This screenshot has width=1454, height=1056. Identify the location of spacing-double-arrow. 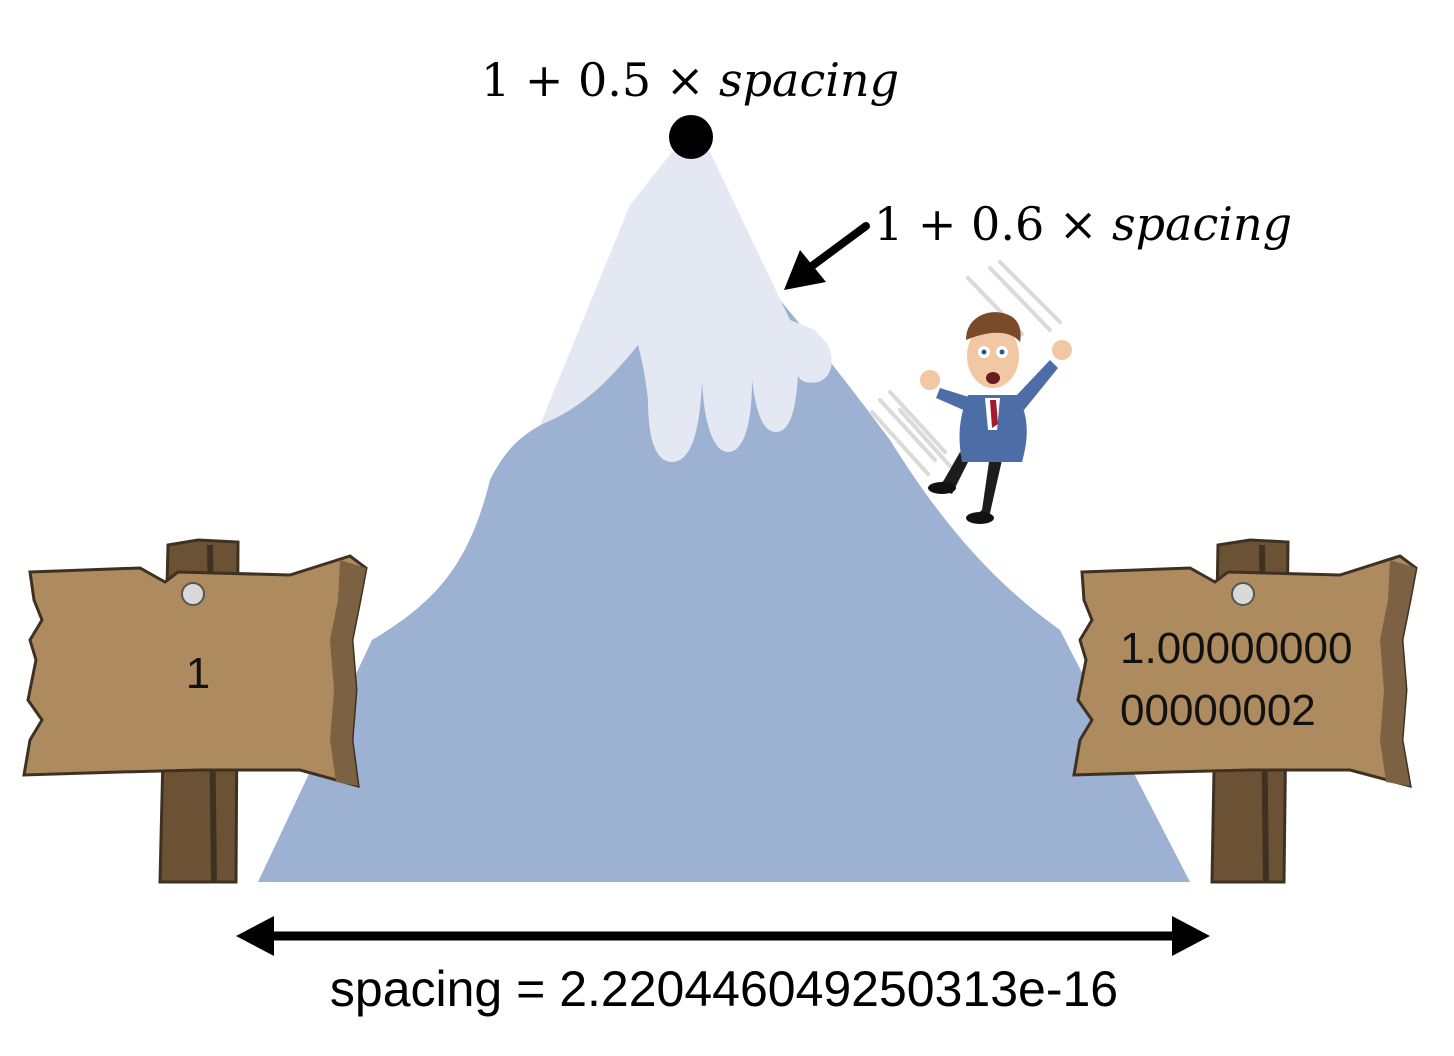
(723, 936).